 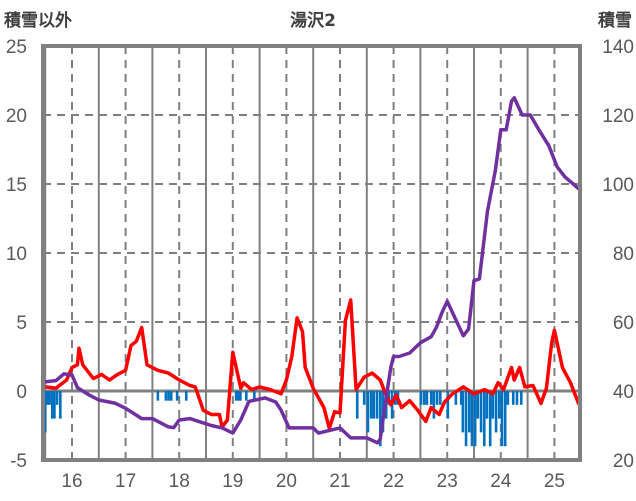 What do you see at coordinates (286, 481) in the screenshot?
I see `x-tick-label: 20` at bounding box center [286, 481].